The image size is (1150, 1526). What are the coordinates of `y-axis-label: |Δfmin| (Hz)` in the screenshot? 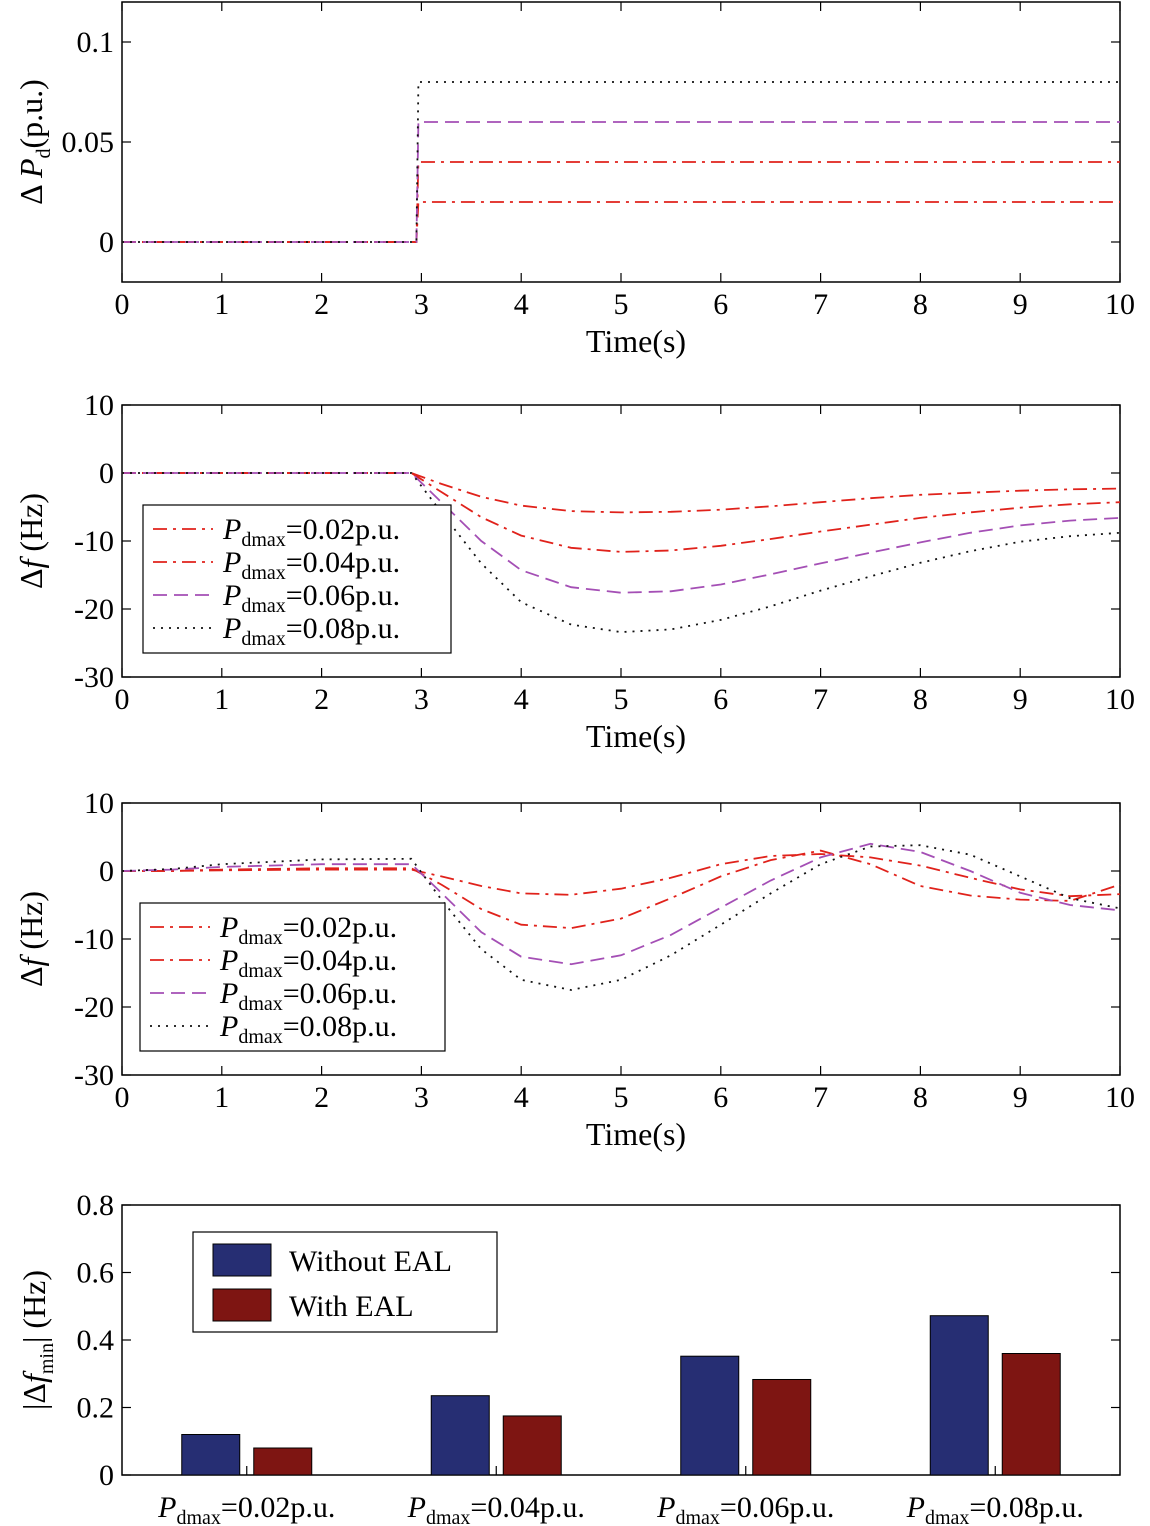 It's located at (37, 1340).